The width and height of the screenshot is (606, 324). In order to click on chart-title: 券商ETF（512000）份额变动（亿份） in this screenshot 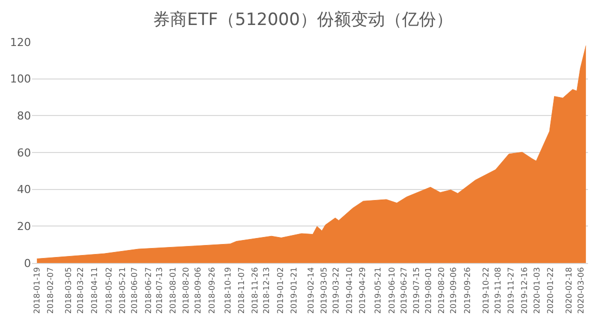, I will do `click(303, 20)`.